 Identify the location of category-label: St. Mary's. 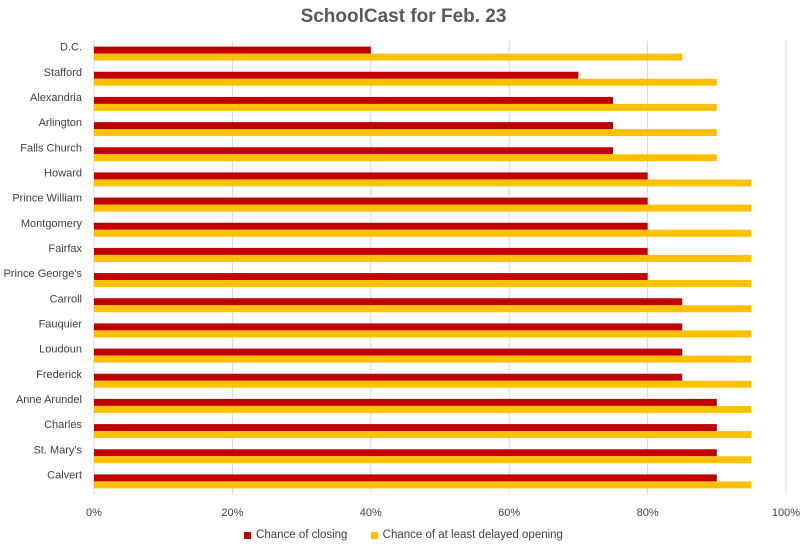
(57, 450).